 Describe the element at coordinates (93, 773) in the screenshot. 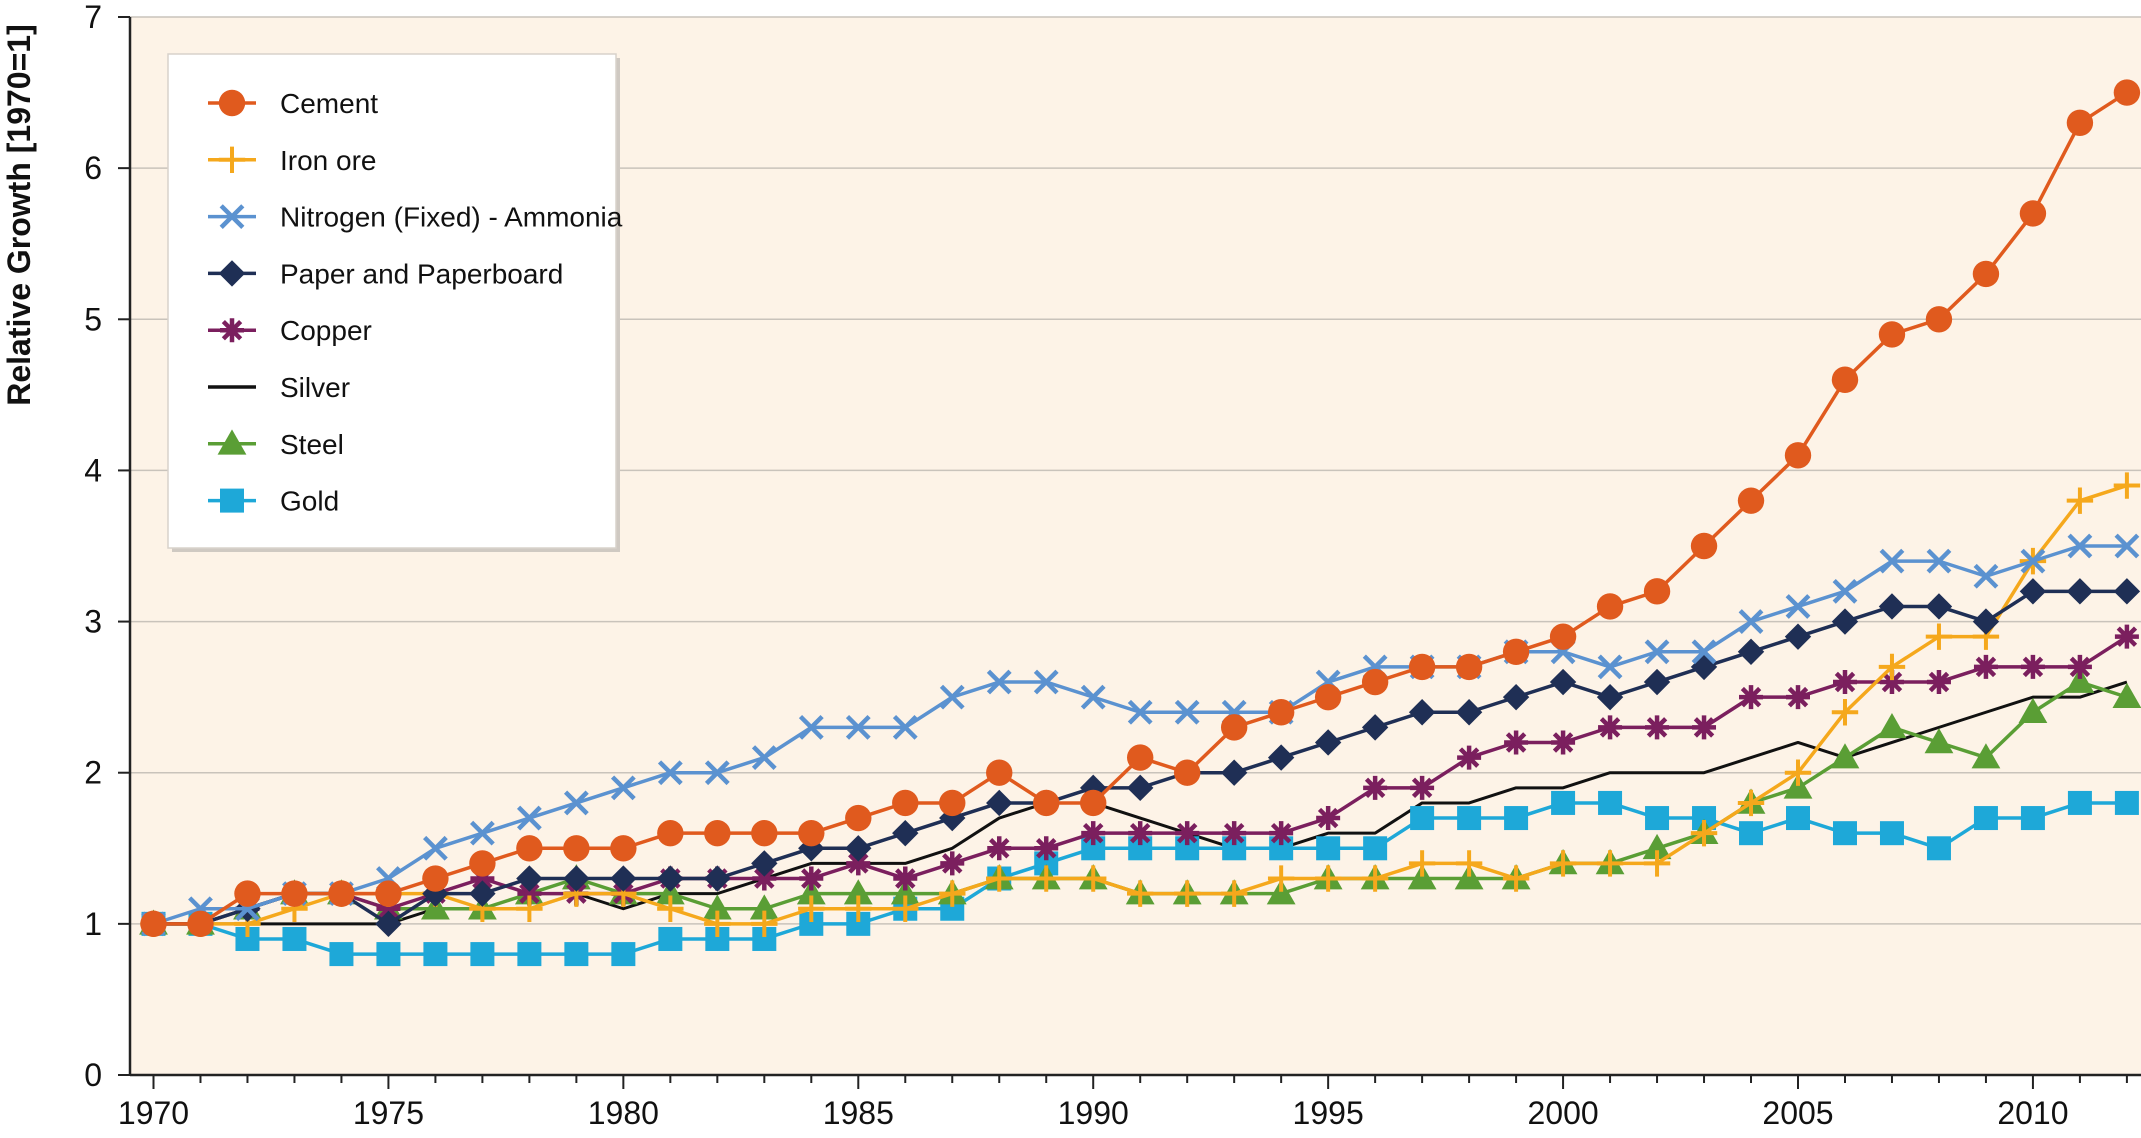

I see `y-tick-label: 2` at that location.